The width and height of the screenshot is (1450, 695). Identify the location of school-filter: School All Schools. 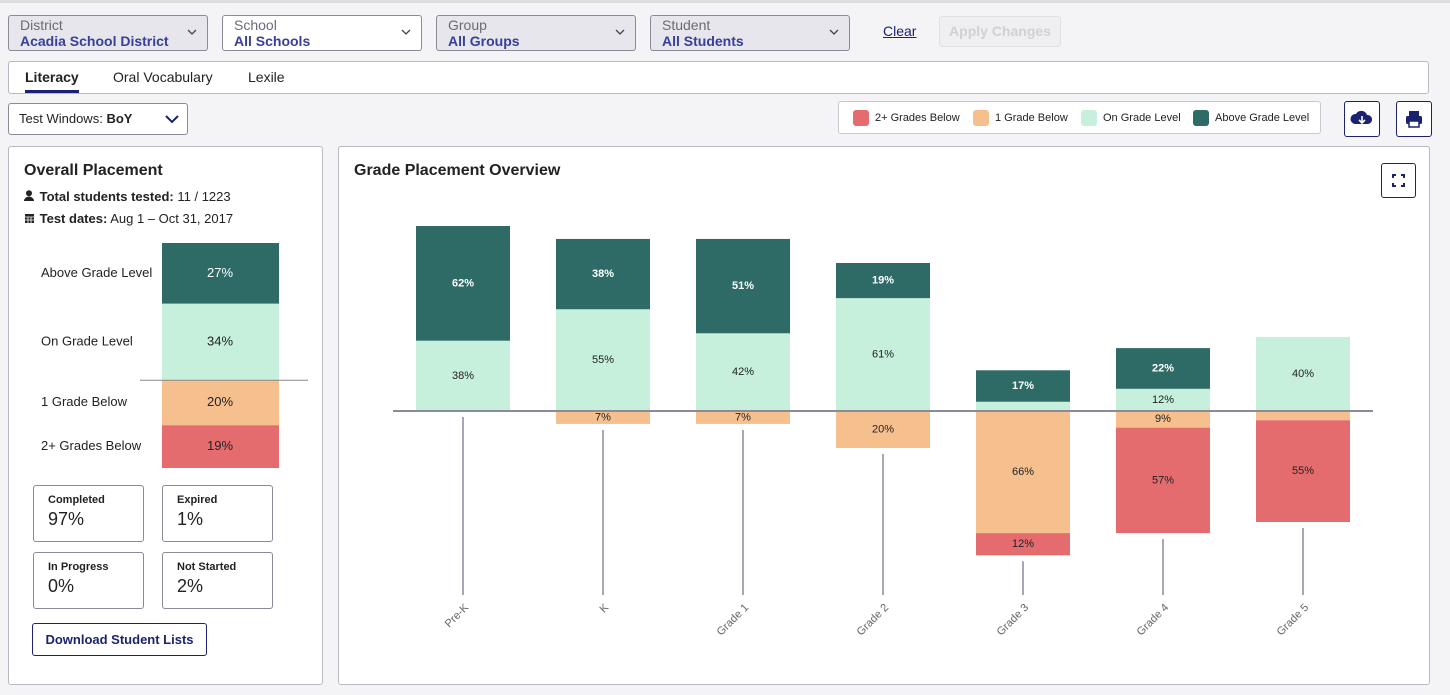
(322, 33).